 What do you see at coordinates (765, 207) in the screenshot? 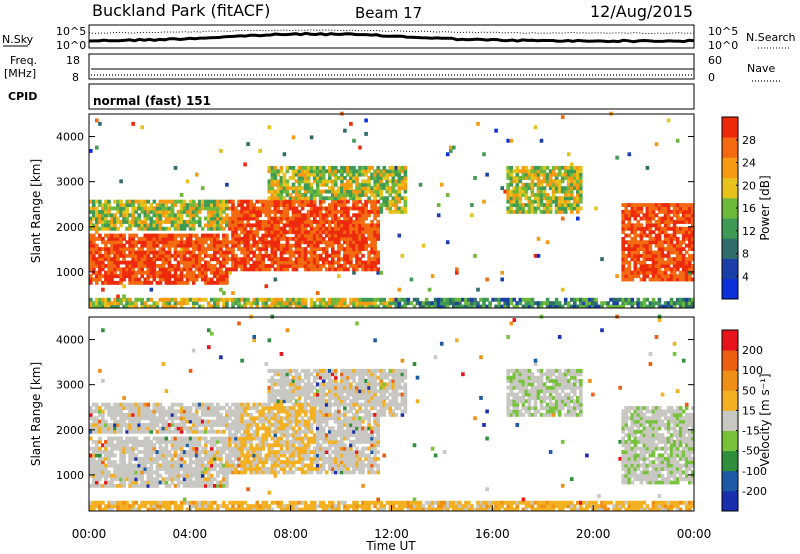
I see `power-colorbar-label: Power [dB]` at bounding box center [765, 207].